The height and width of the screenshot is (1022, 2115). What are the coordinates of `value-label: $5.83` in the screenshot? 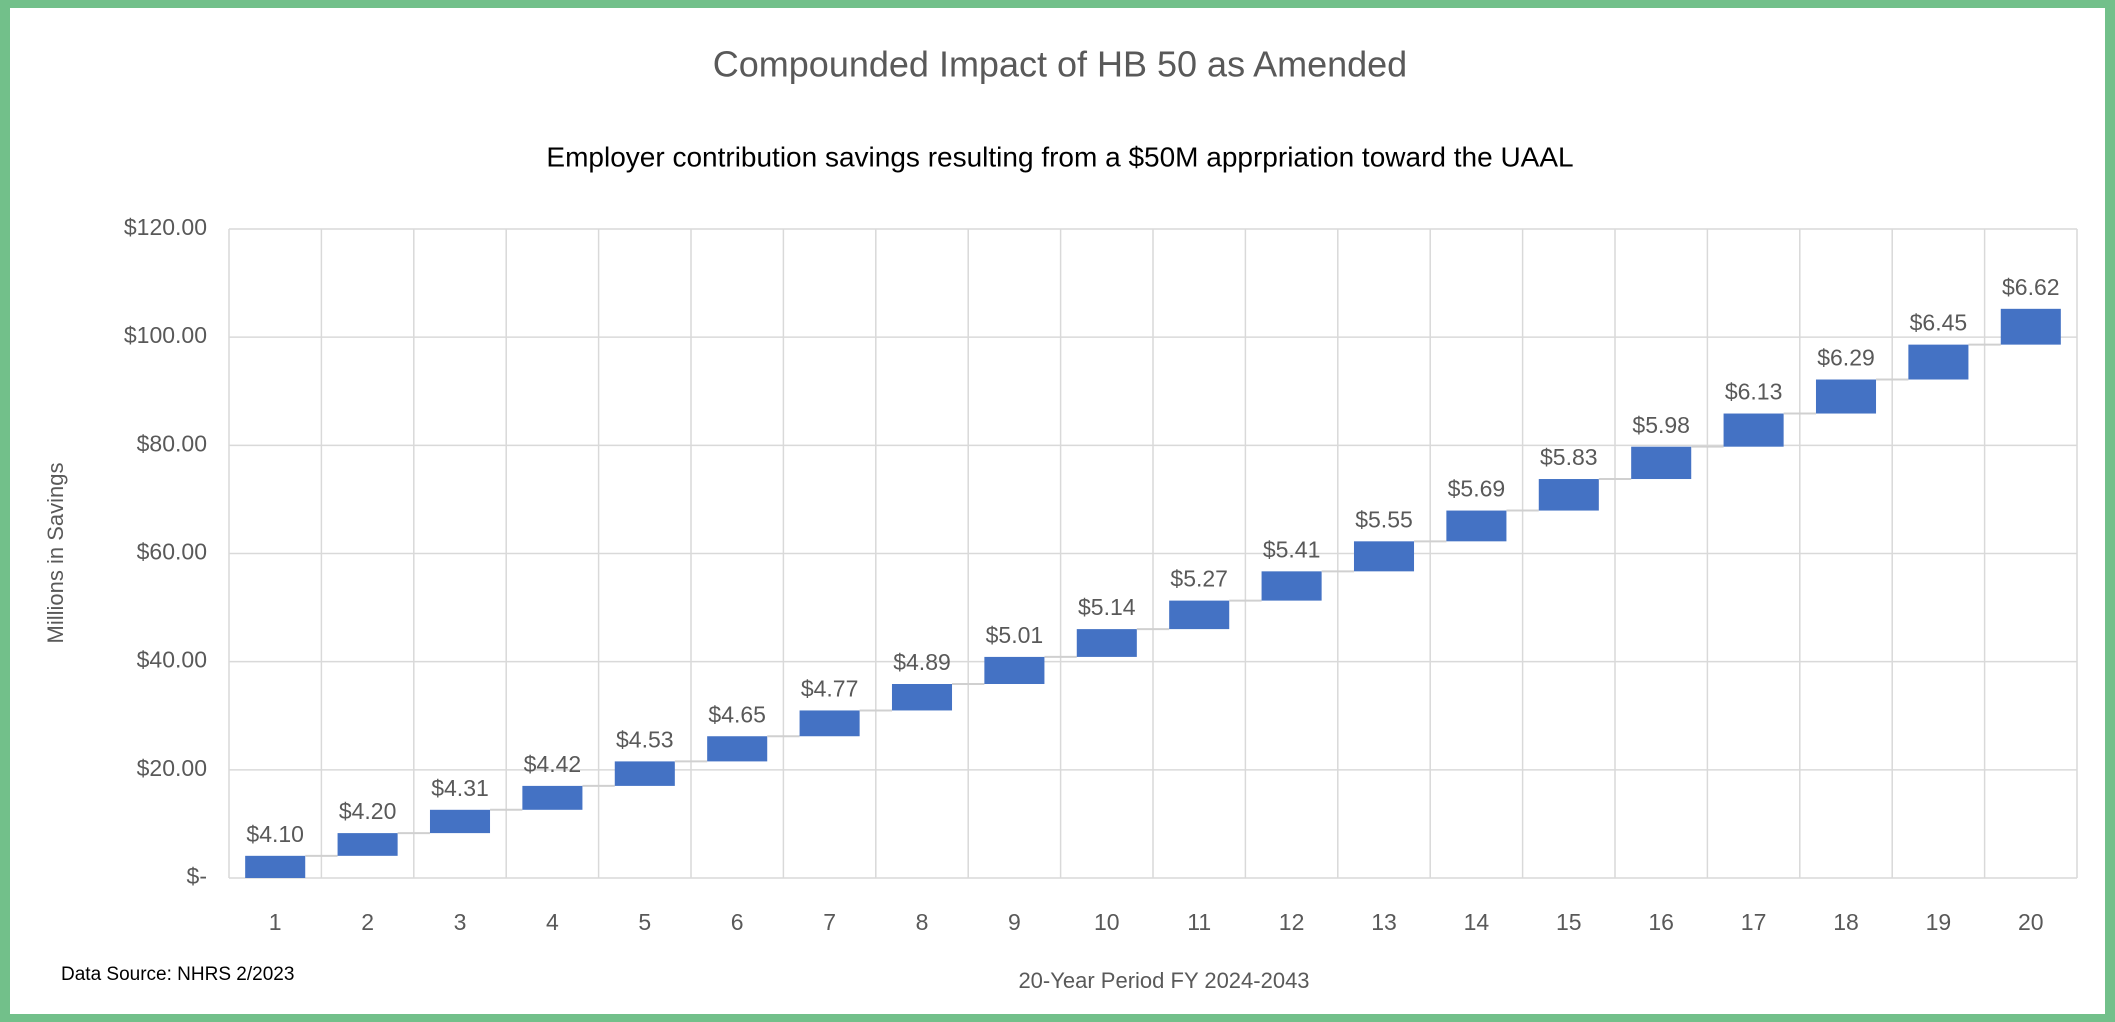 It's located at (1569, 457).